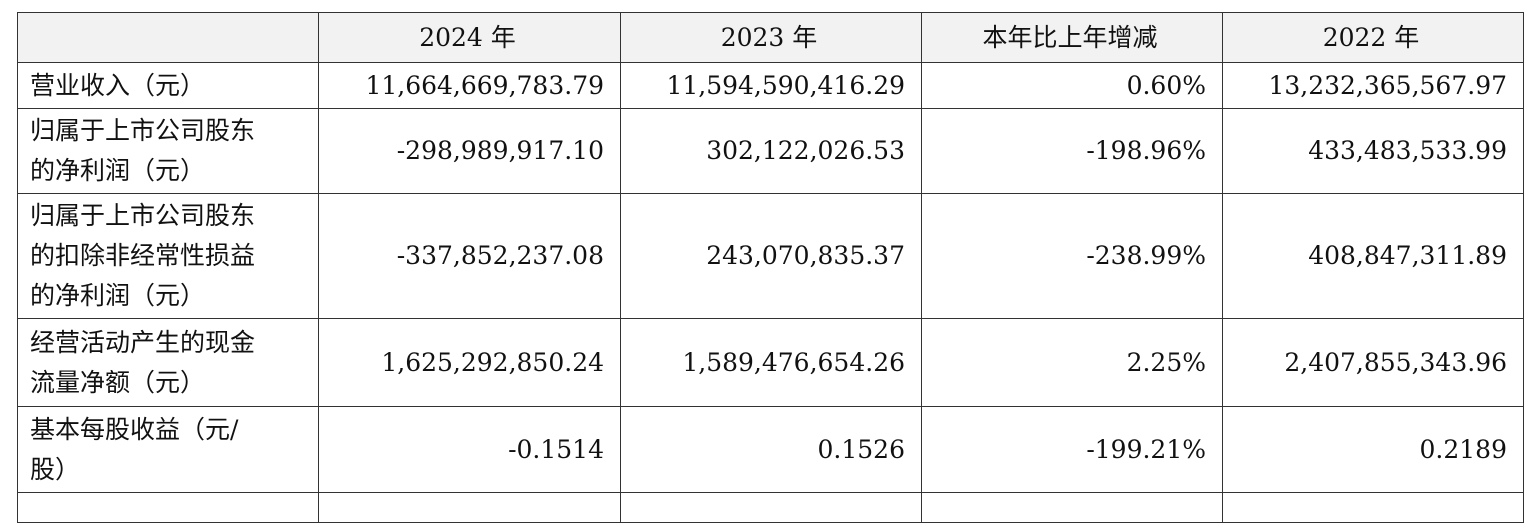  I want to click on value-cell: -198.96%, so click(1072, 151).